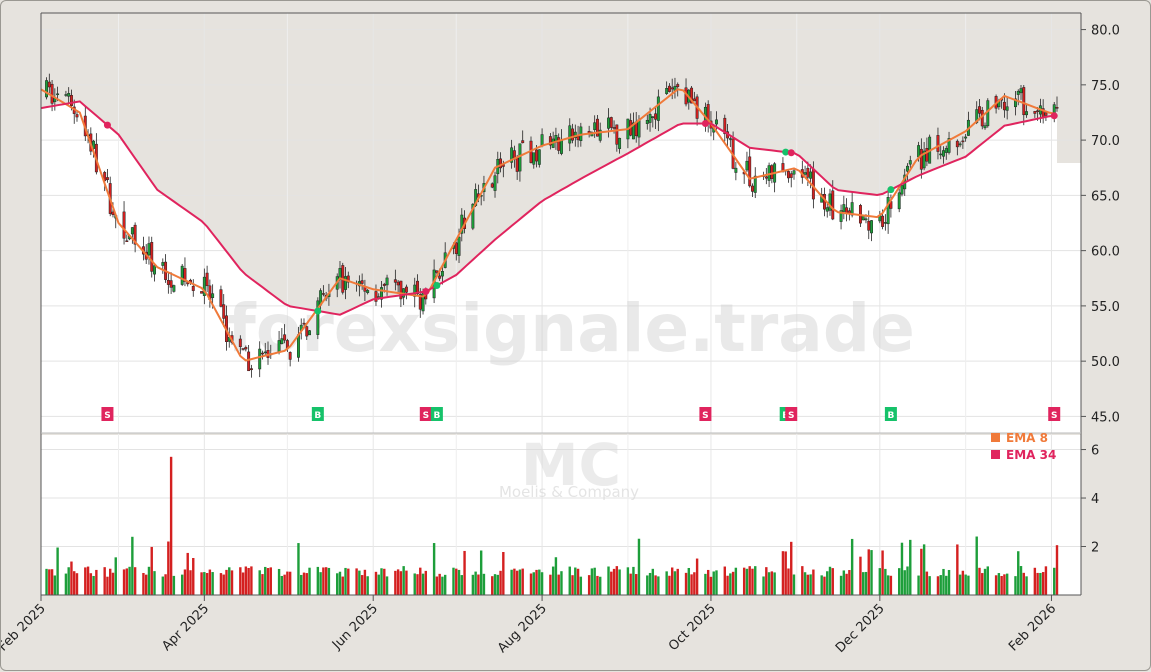  What do you see at coordinates (1105, 252) in the screenshot?
I see `price-tick-label: 60.0` at bounding box center [1105, 252].